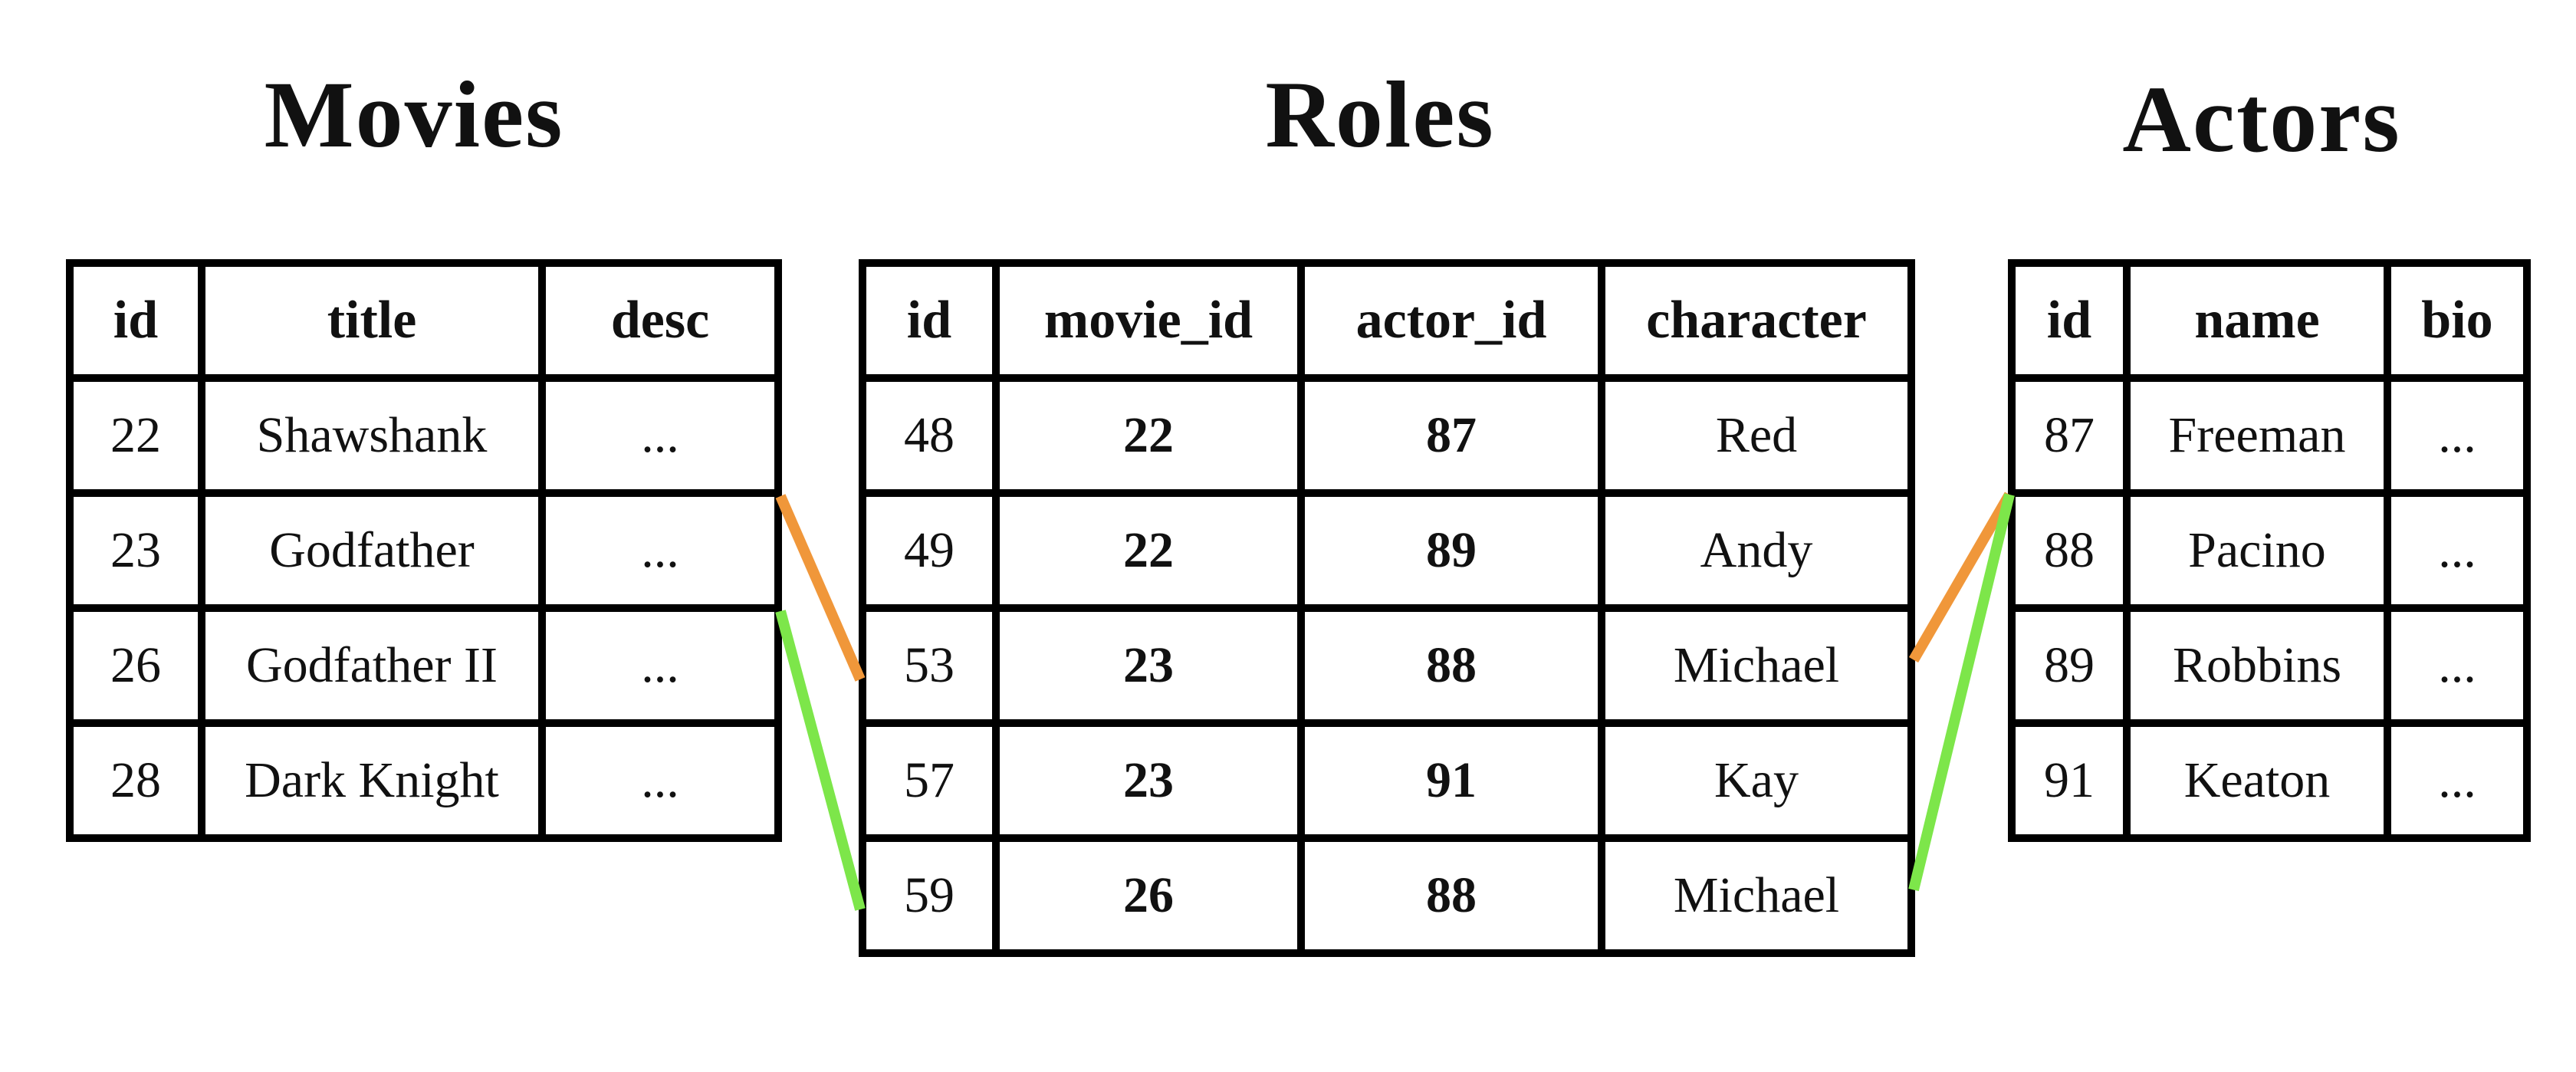 This screenshot has height=1072, width=2576. What do you see at coordinates (1451, 320) in the screenshot?
I see `column-header: actor_id` at bounding box center [1451, 320].